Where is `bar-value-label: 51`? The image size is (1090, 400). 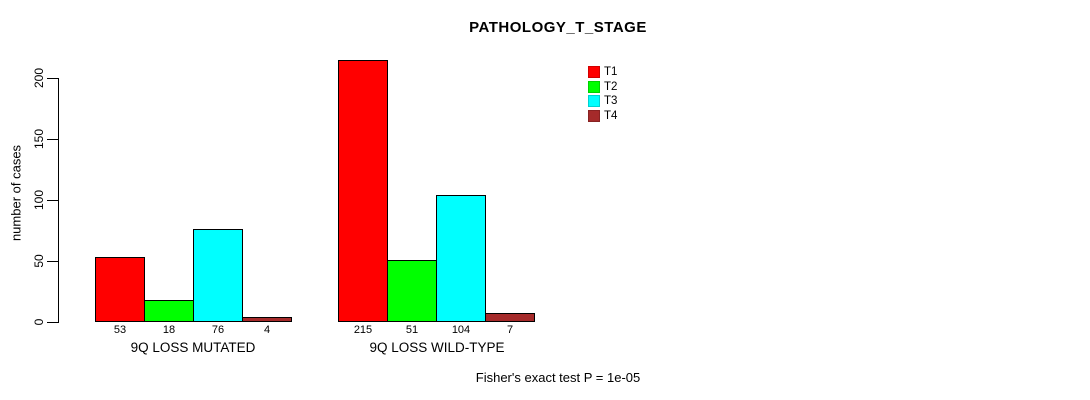
bar-value-label: 51 is located at coordinates (412, 330).